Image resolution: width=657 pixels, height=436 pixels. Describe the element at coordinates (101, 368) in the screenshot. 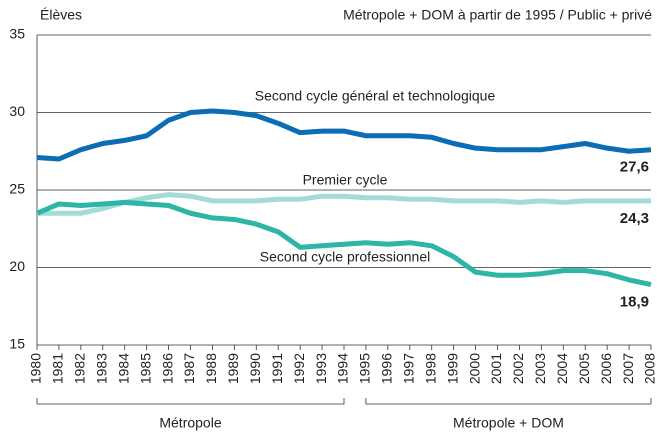

I see `x-tick-label: 1983` at that location.